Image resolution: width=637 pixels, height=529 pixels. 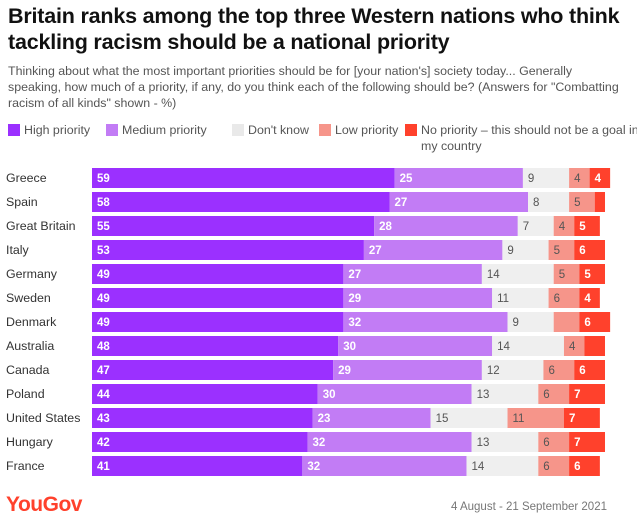 What do you see at coordinates (30, 442) in the screenshot?
I see `category-label: Hungary` at bounding box center [30, 442].